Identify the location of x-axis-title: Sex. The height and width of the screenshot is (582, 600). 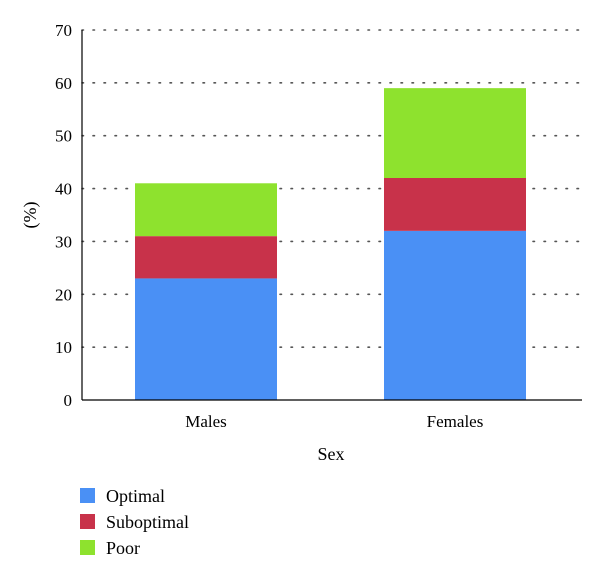
(331, 454).